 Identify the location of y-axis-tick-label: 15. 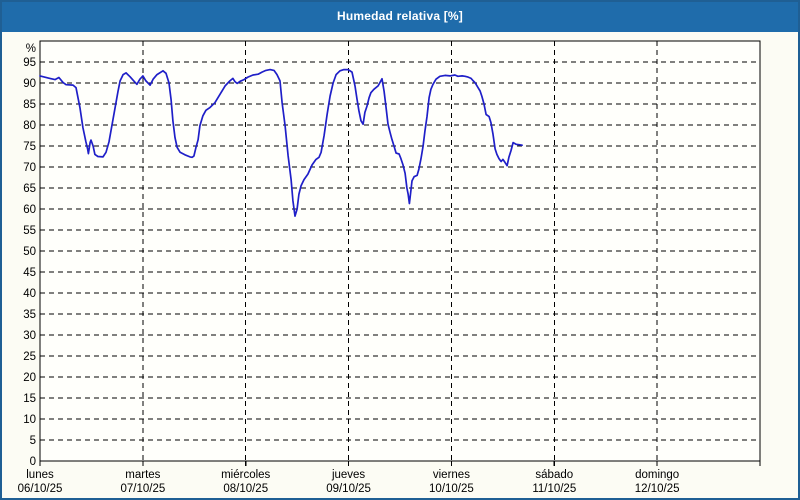
(29, 399).